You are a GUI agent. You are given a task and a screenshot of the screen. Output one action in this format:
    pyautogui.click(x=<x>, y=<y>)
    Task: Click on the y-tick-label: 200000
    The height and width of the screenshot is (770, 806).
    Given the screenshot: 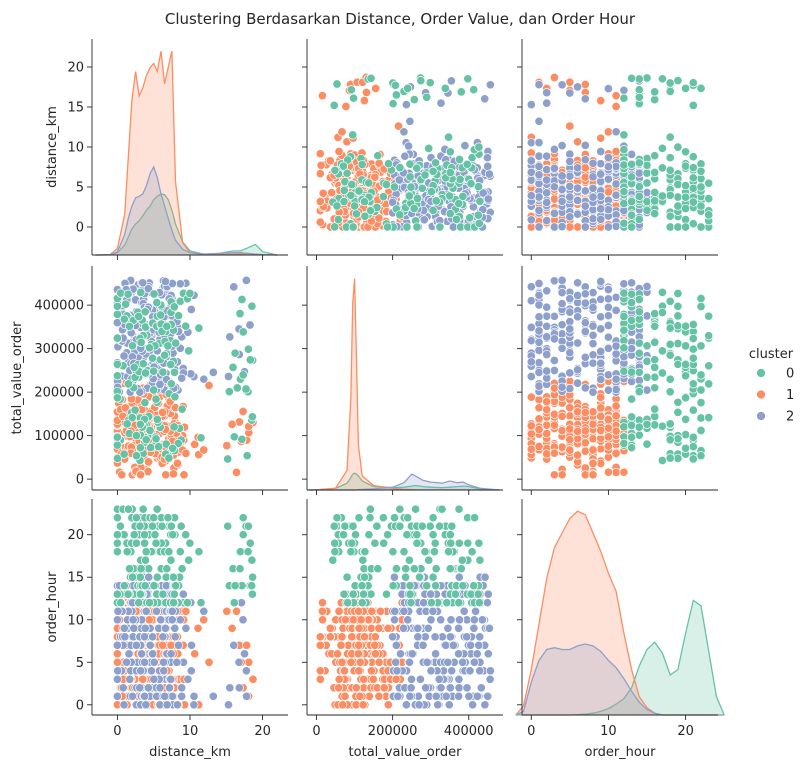 What is the action you would take?
    pyautogui.click(x=59, y=393)
    